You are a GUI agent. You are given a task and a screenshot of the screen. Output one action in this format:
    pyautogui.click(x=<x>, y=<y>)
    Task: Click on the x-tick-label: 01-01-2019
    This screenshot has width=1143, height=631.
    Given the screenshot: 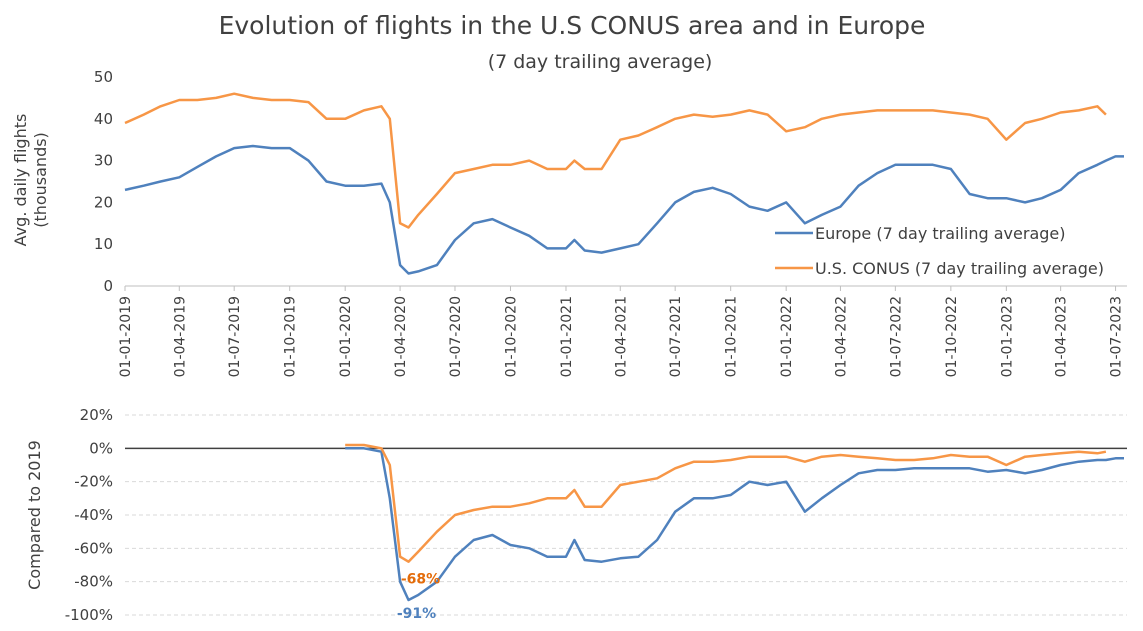 What is the action you would take?
    pyautogui.click(x=126, y=336)
    